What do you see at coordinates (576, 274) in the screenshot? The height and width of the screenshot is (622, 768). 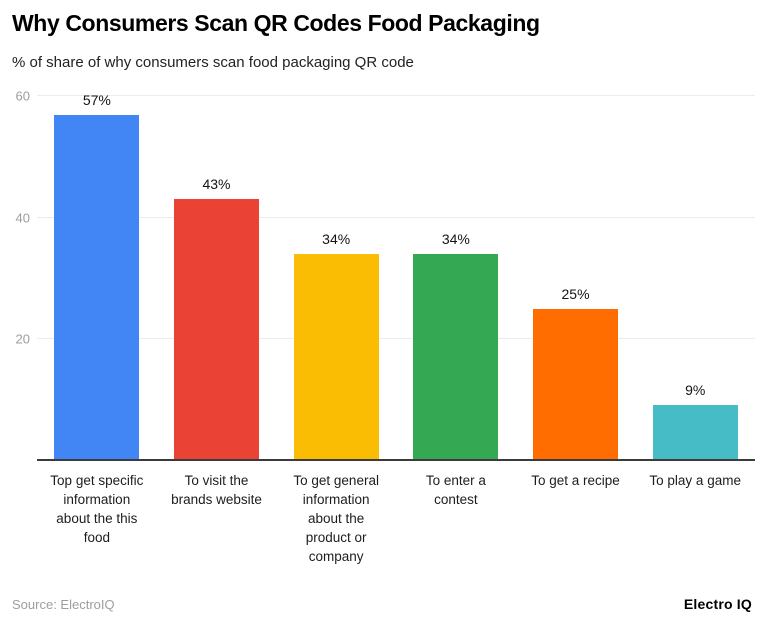 I see `bar-column: 25%` at bounding box center [576, 274].